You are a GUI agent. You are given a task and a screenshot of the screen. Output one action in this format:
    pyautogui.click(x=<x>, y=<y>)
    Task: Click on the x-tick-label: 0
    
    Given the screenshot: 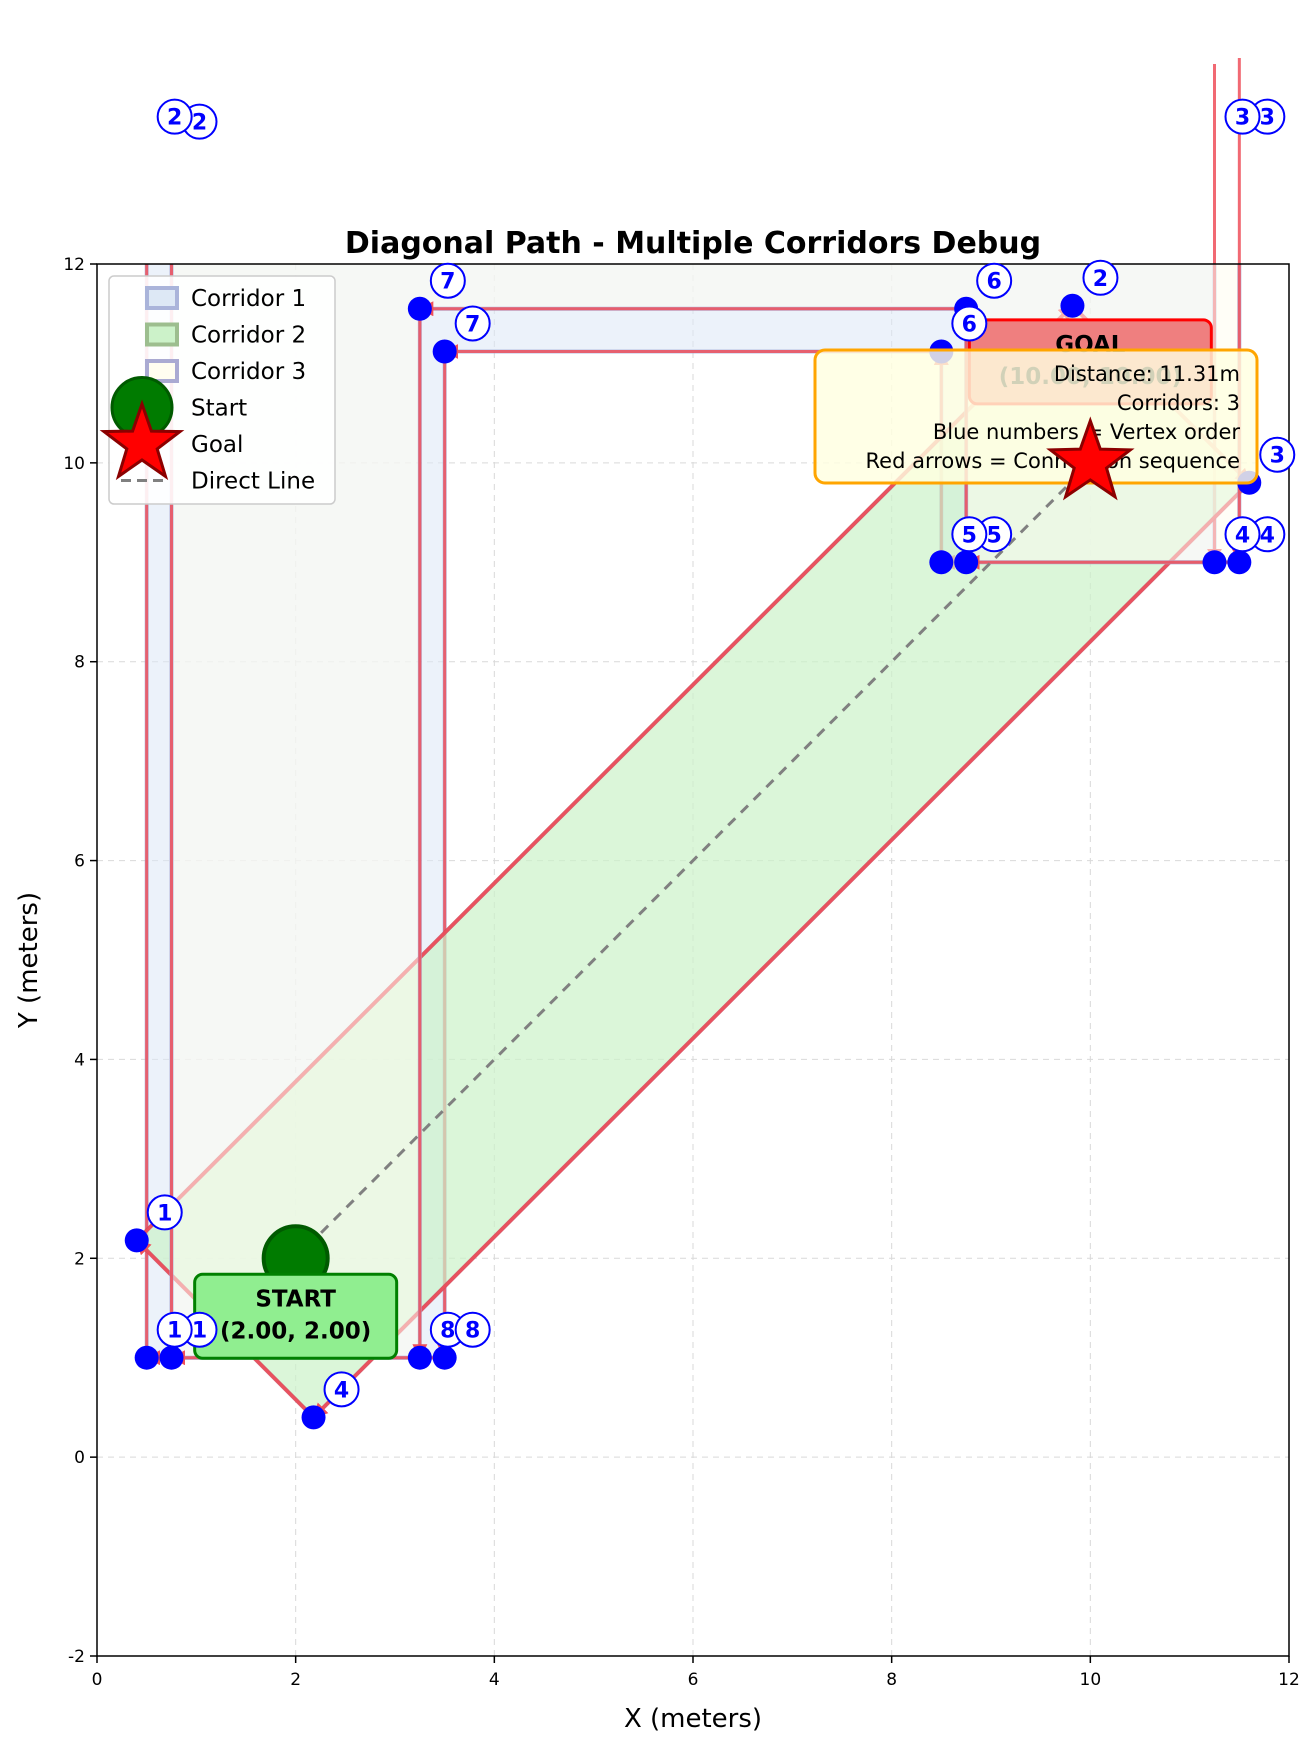 What is the action you would take?
    pyautogui.click(x=97, y=1680)
    